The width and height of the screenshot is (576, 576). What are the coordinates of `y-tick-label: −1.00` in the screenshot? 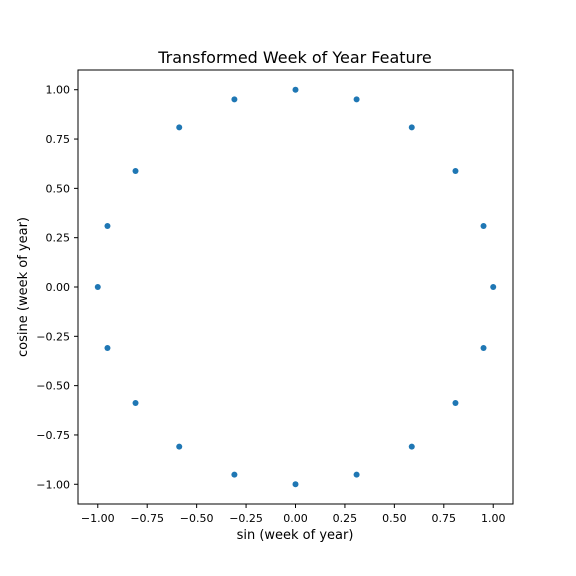 It's located at (53, 484).